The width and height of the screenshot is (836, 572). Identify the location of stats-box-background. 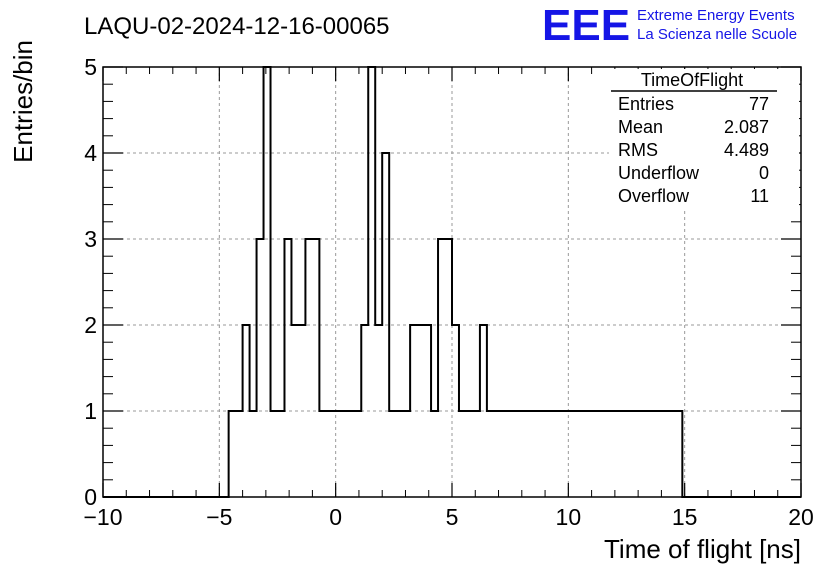
(704, 139).